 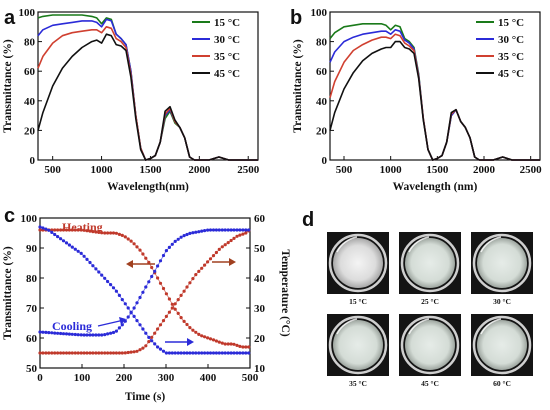 What do you see at coordinates (145, 293) in the screenshot?
I see `plot-frame-c` at bounding box center [145, 293].